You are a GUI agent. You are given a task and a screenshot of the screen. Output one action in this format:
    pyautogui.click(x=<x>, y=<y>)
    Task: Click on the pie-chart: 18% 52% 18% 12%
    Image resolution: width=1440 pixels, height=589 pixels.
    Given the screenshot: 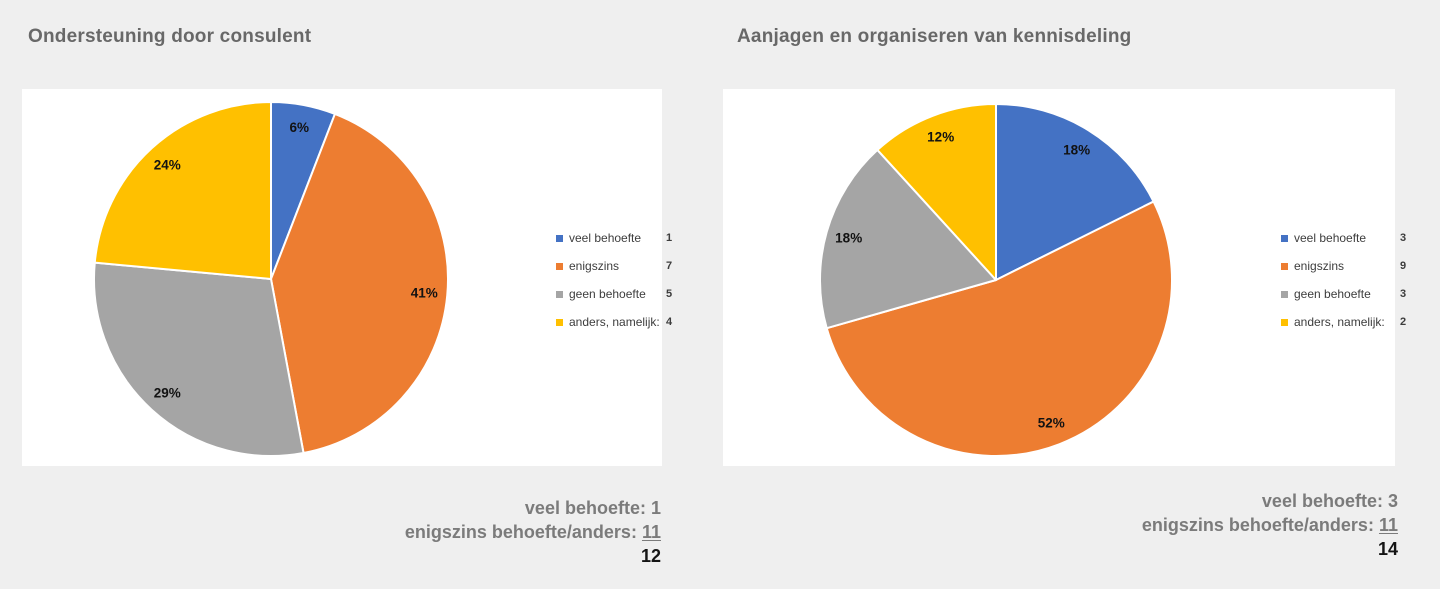 What is the action you would take?
    pyautogui.click(x=996, y=280)
    